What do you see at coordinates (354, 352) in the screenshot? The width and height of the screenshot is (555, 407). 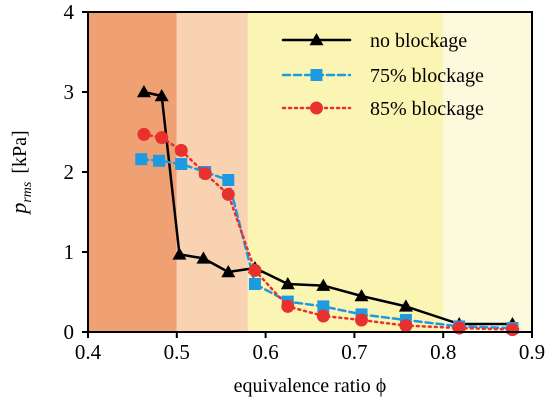 I see `x-tick-label: 0.7` at bounding box center [354, 352].